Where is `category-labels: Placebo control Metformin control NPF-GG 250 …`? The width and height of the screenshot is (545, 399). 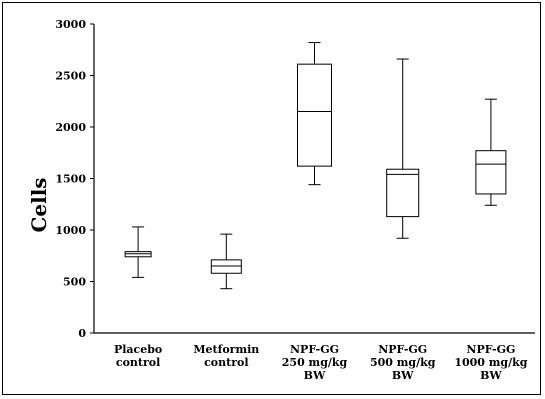 category-labels: Placebo control Metformin control NPF-GG 250 … is located at coordinates (321, 362).